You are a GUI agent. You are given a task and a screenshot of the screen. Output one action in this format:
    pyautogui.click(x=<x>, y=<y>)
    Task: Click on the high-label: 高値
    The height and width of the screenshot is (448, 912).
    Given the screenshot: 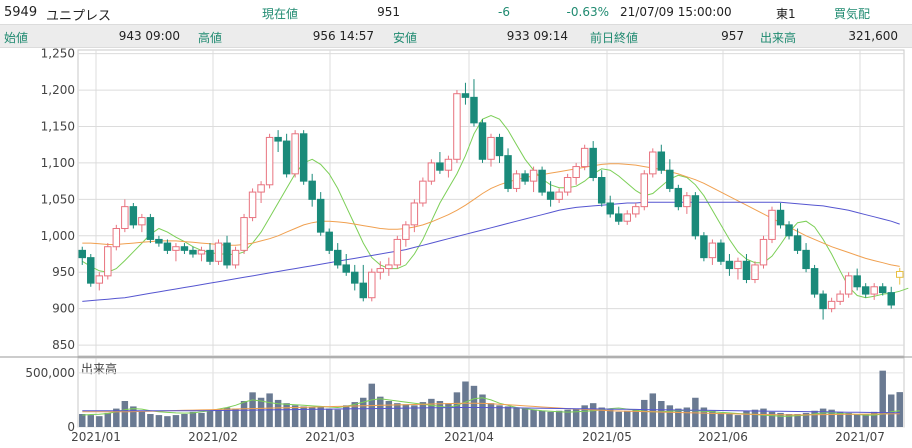 What is the action you would take?
    pyautogui.click(x=210, y=38)
    